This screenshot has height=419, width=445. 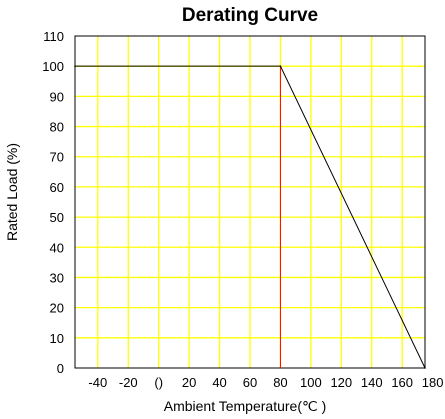 I want to click on x-tick-label-6: 80, so click(x=280, y=382).